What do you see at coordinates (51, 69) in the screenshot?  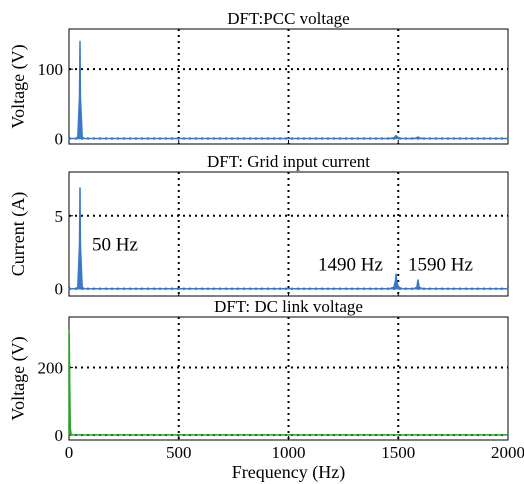 I see `y-tick-label: 100` at bounding box center [51, 69].